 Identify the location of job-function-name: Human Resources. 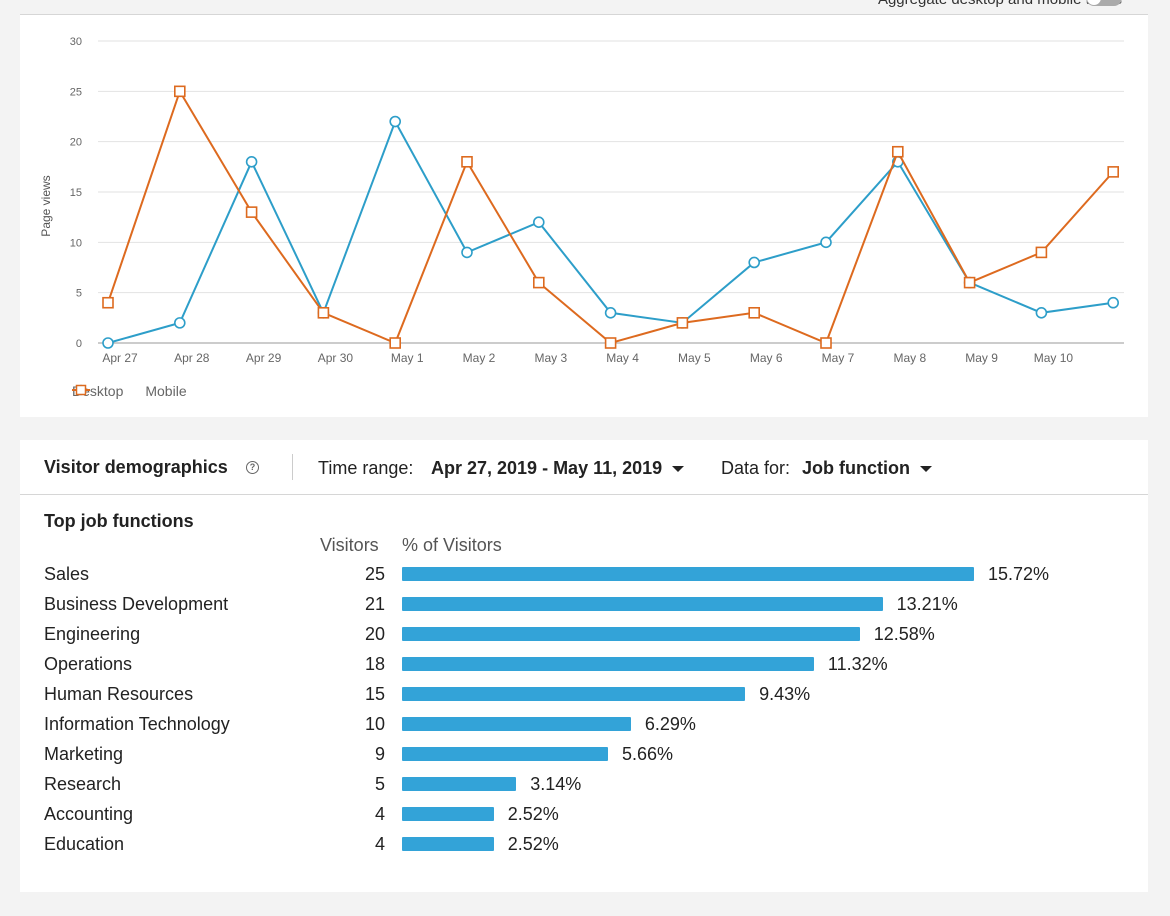
(119, 694).